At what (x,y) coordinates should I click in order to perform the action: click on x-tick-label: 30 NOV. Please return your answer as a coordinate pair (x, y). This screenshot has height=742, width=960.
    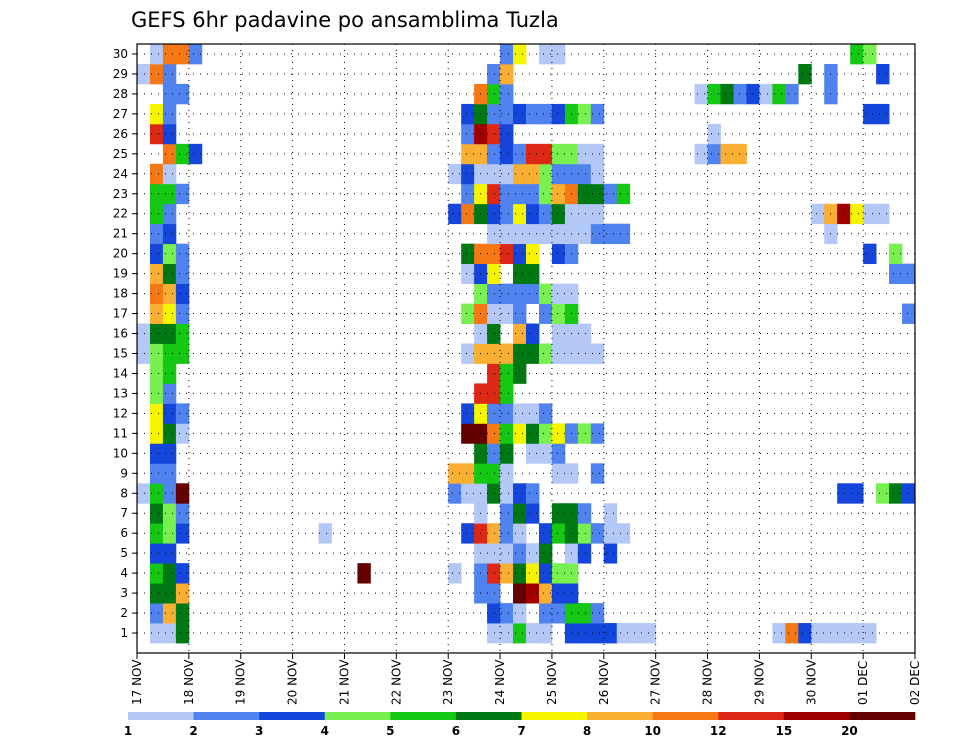
    Looking at the image, I should click on (811, 682).